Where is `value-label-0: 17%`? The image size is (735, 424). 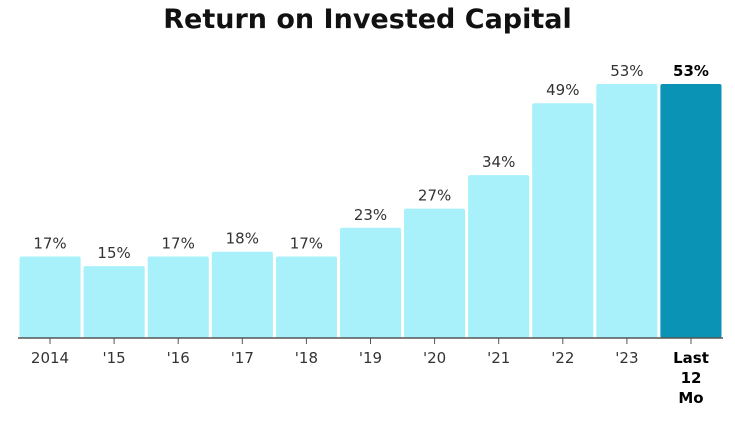
value-label-0: 17% is located at coordinates (49, 244).